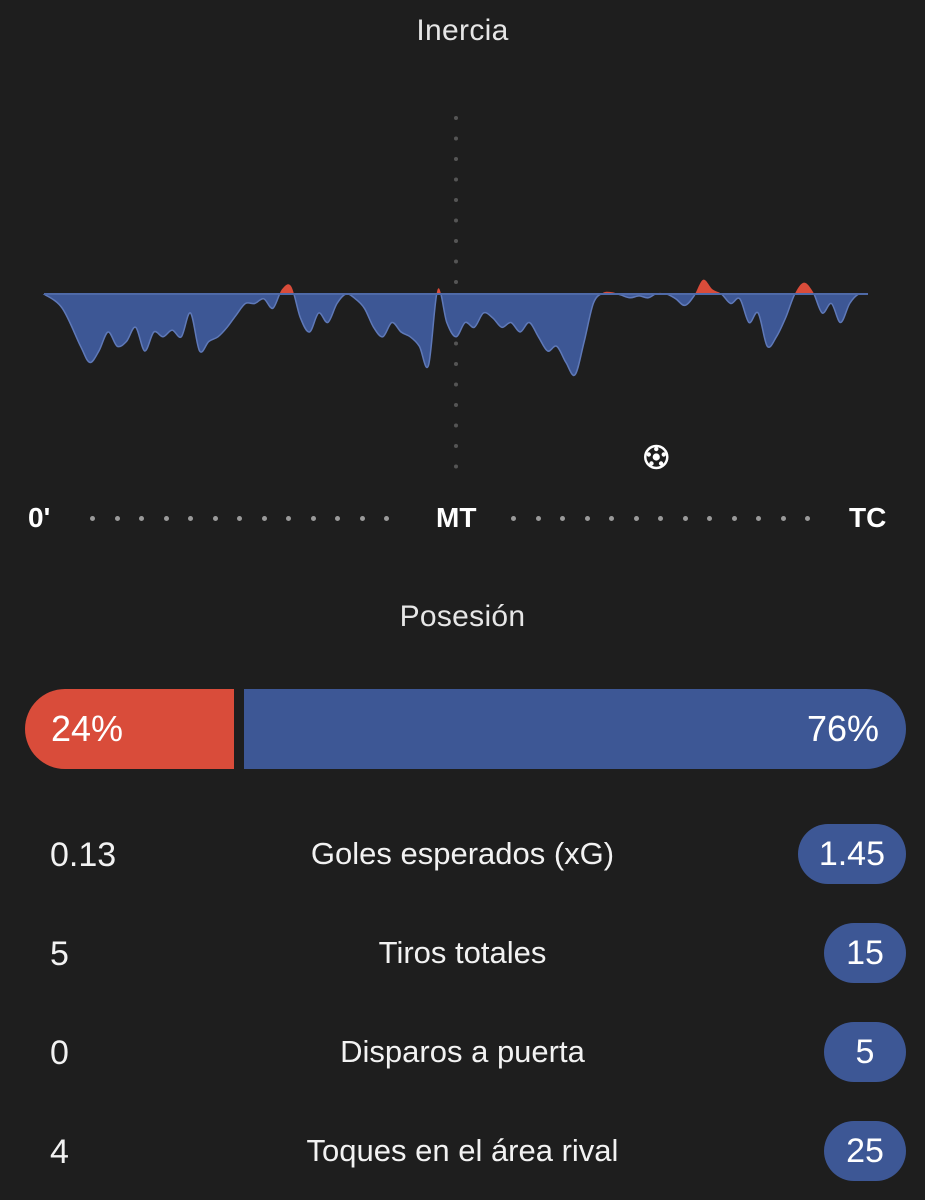  What do you see at coordinates (59, 954) in the screenshot?
I see `stat-home-value: 5` at bounding box center [59, 954].